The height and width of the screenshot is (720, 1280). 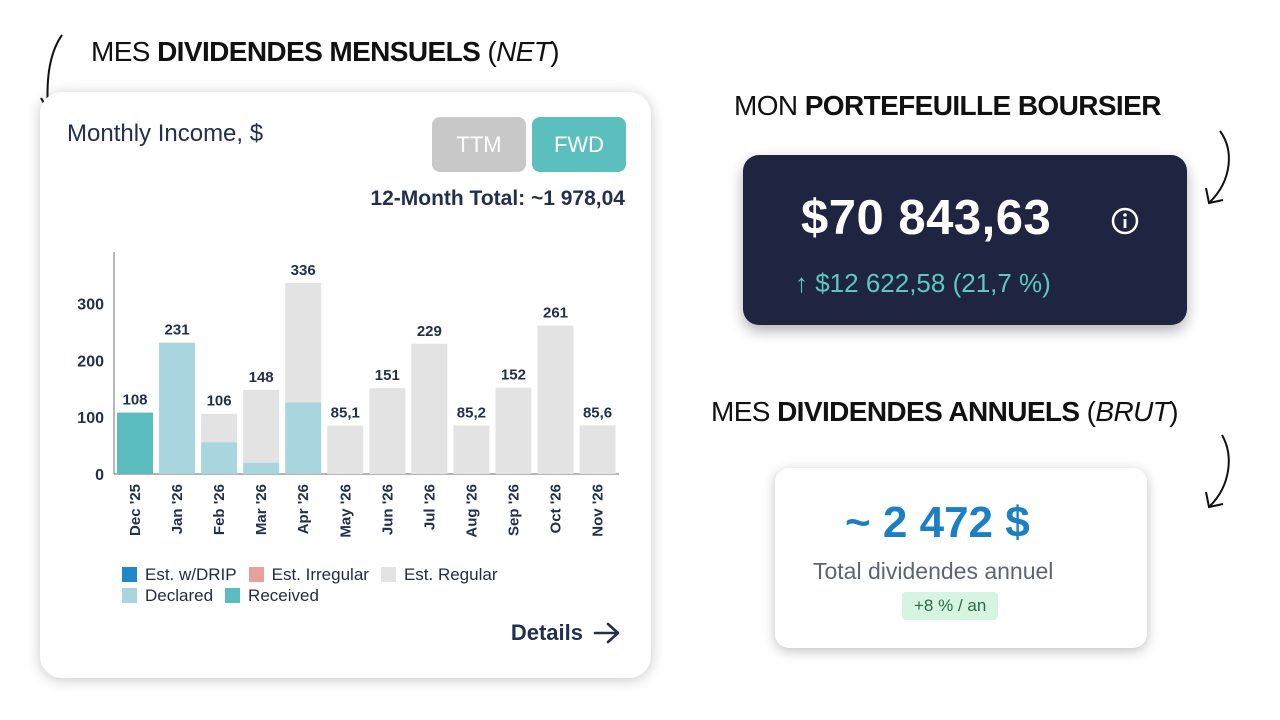 I want to click on info-circle-icon, so click(x=1125, y=221).